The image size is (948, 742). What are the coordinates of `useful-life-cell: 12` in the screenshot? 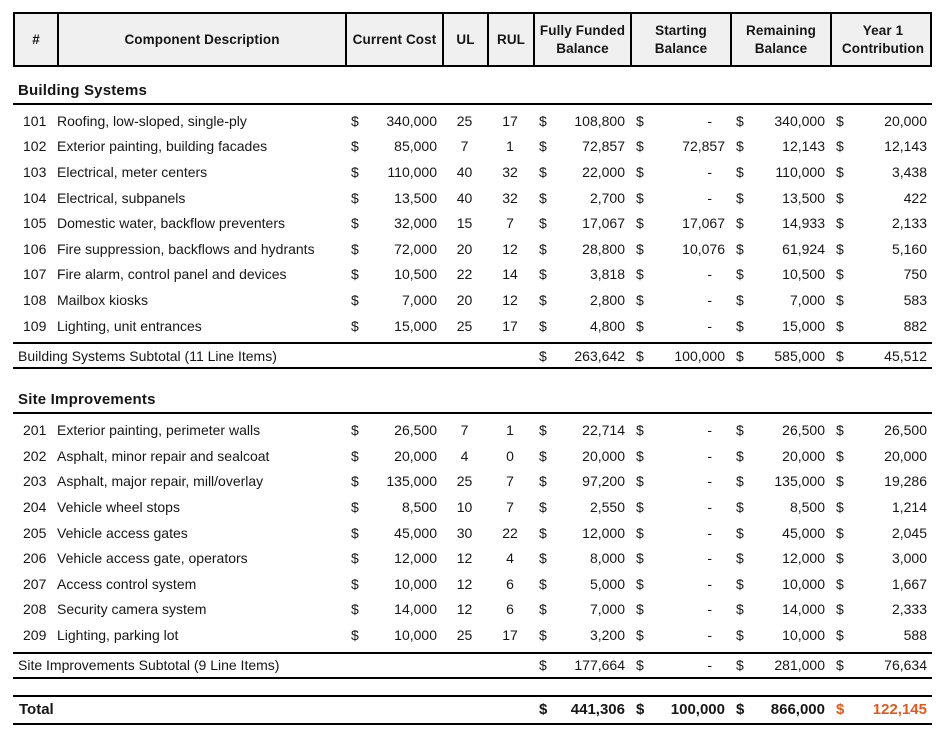 It's located at (464, 558).